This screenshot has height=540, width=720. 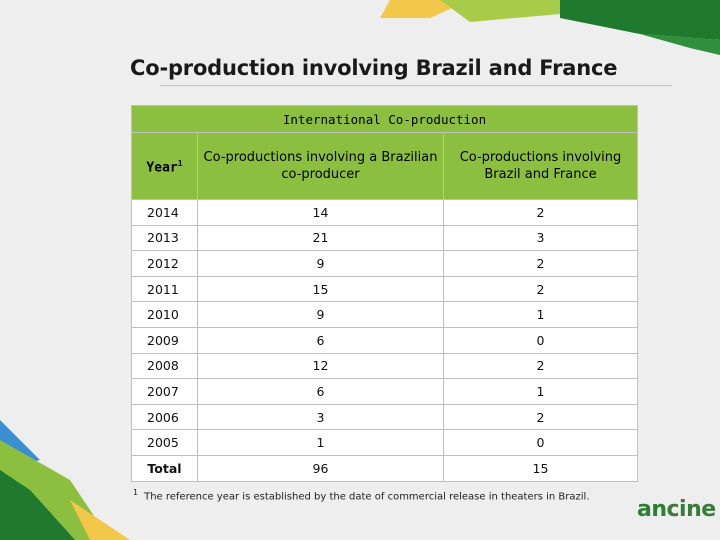 What do you see at coordinates (384, 119) in the screenshot?
I see `group-header: International Co-production` at bounding box center [384, 119].